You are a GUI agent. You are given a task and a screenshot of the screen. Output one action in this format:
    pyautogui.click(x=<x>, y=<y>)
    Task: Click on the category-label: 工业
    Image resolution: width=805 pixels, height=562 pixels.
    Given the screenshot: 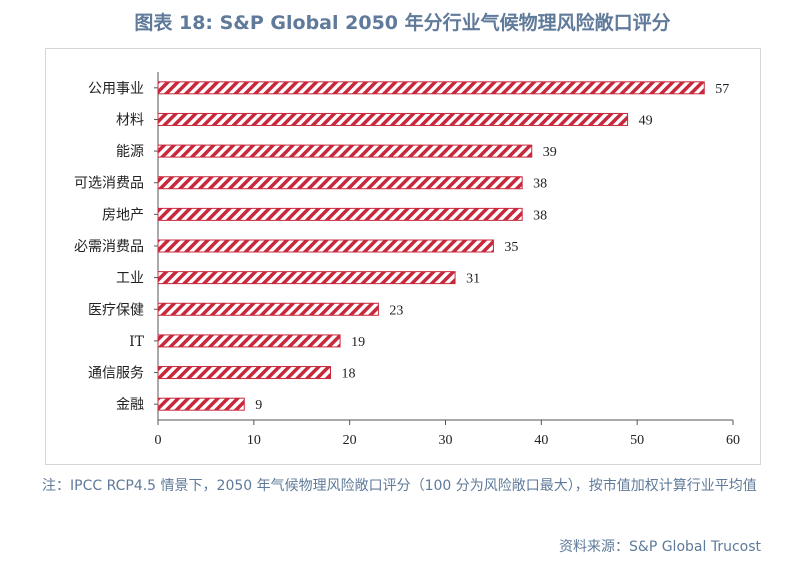 What is the action you would take?
    pyautogui.click(x=130, y=279)
    